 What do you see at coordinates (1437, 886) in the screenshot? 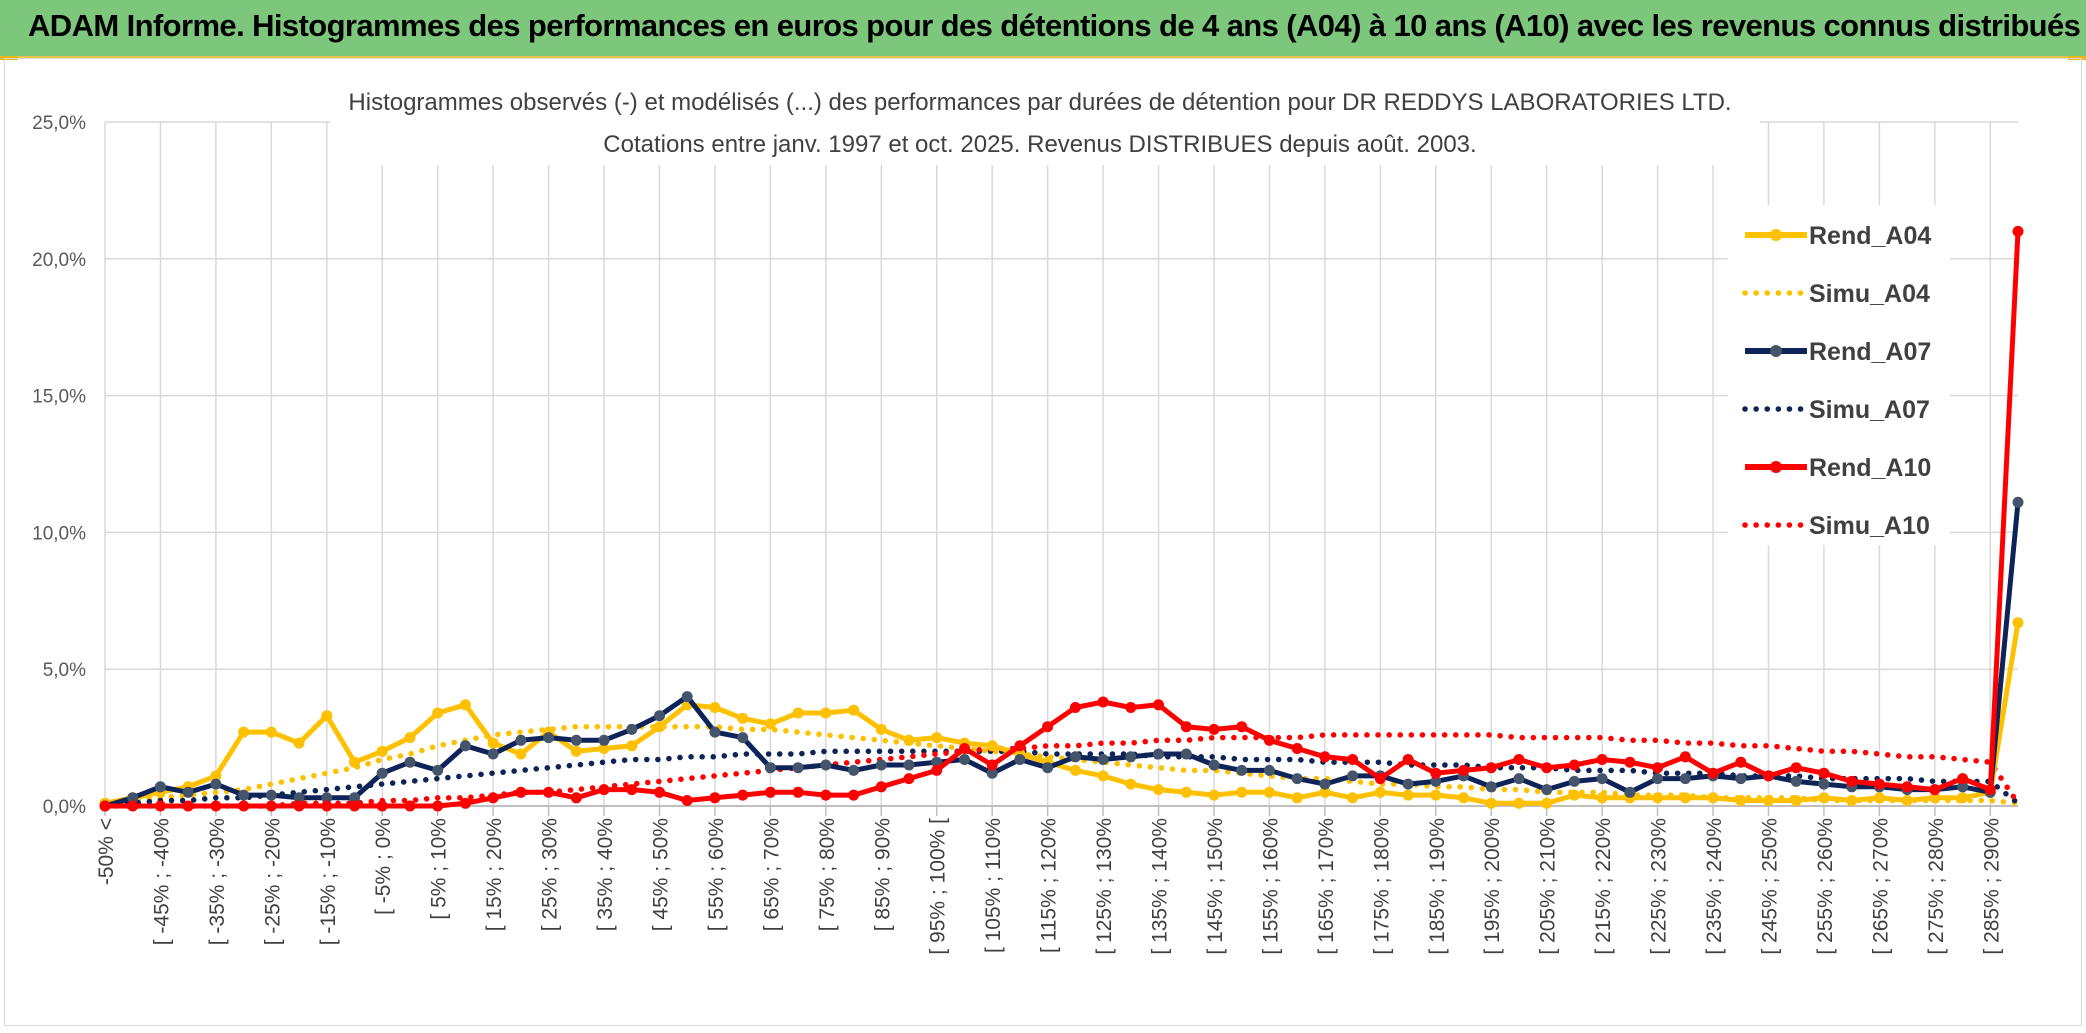
I see `x-tick-label: [ 185% ; 190%` at bounding box center [1437, 886].